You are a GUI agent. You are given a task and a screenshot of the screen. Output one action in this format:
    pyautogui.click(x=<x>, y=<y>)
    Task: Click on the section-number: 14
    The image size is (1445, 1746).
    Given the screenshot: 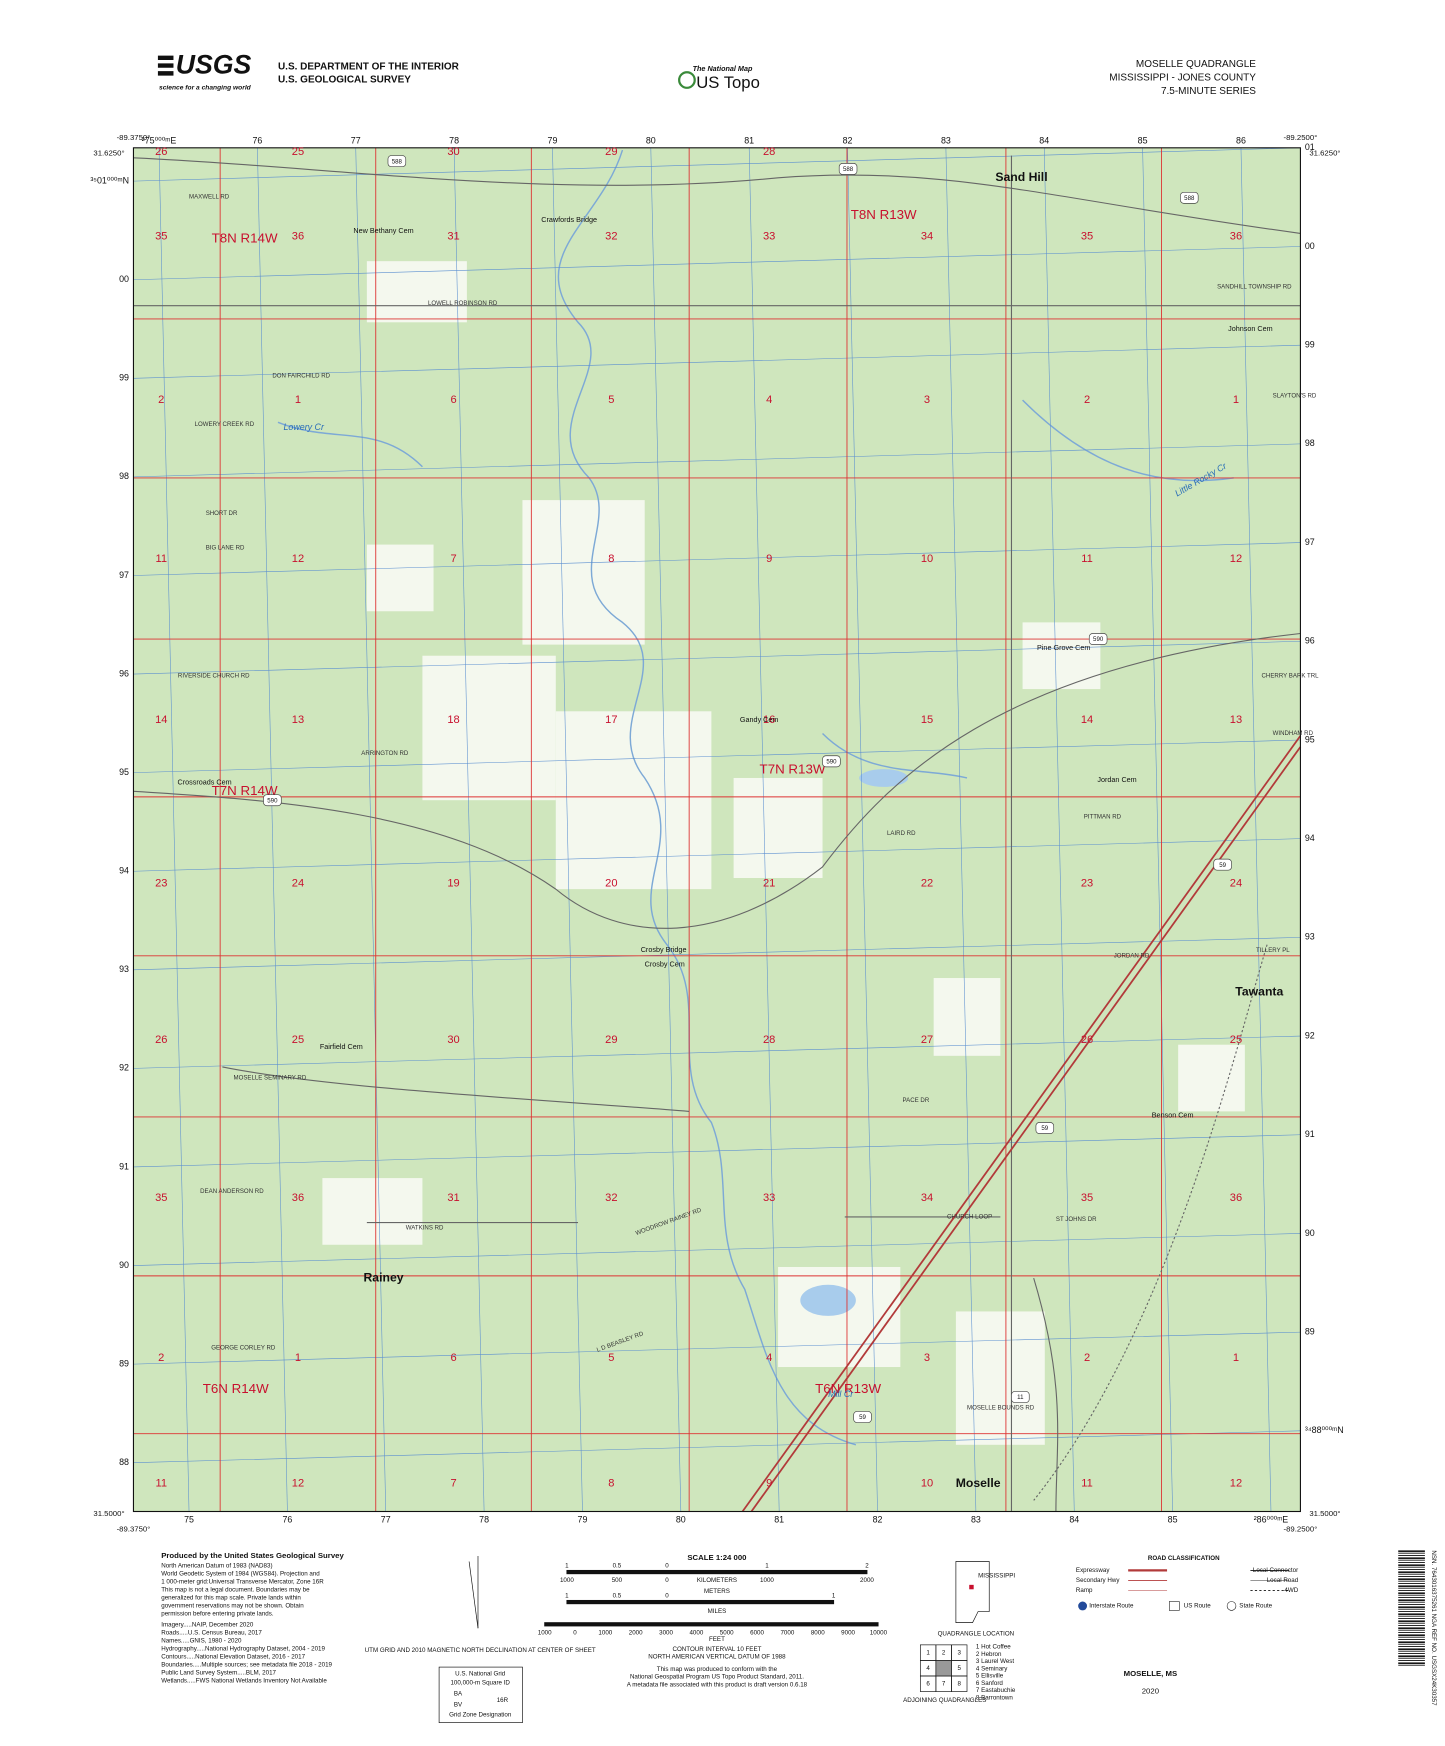 What is the action you would take?
    pyautogui.click(x=1087, y=720)
    